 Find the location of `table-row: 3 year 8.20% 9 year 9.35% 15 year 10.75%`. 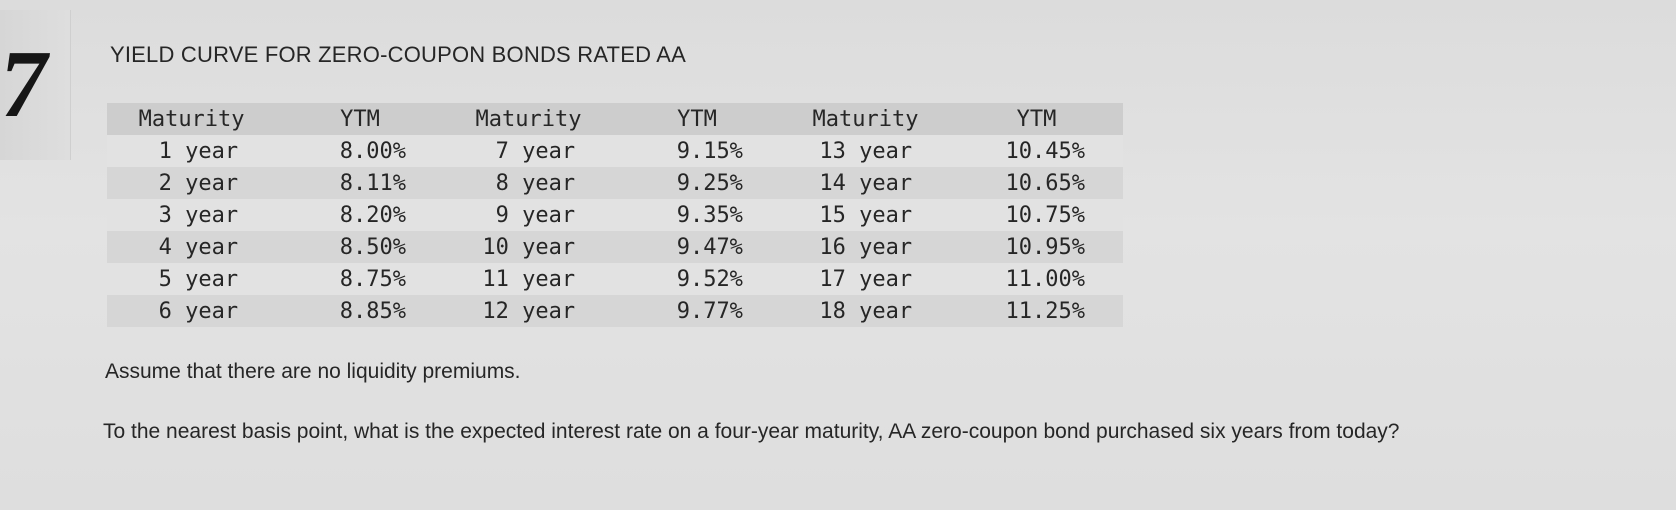

table-row: 3 year 8.20% 9 year 9.35% 15 year 10.75% is located at coordinates (615, 215).